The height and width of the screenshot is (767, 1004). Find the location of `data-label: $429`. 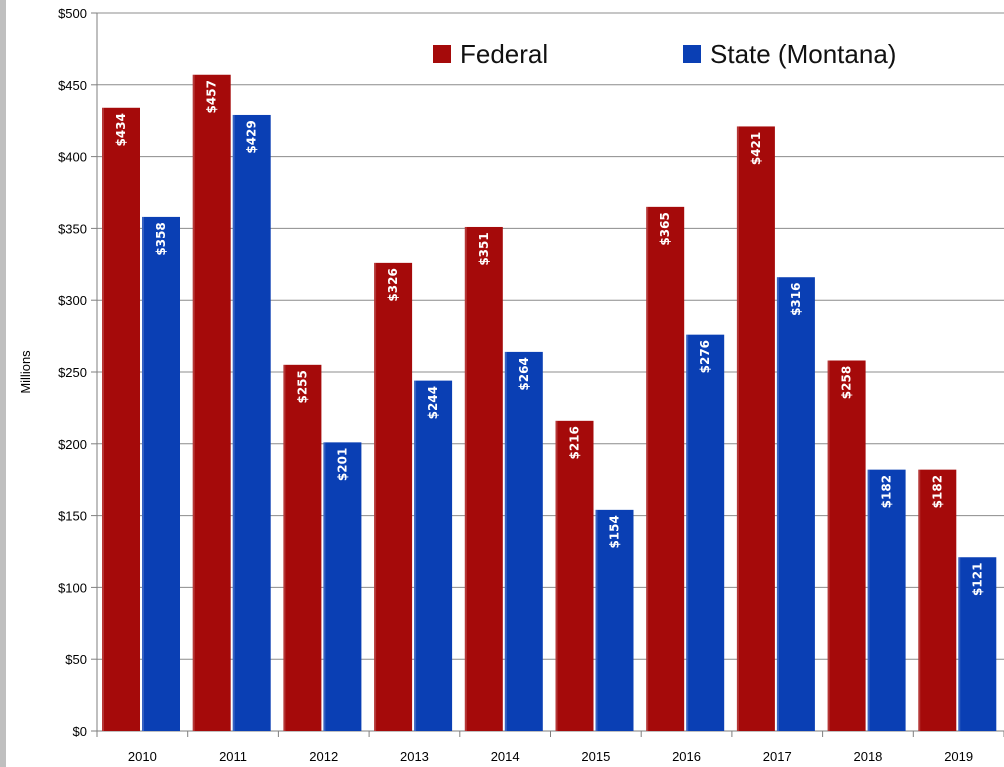

data-label: $429 is located at coordinates (252, 136).